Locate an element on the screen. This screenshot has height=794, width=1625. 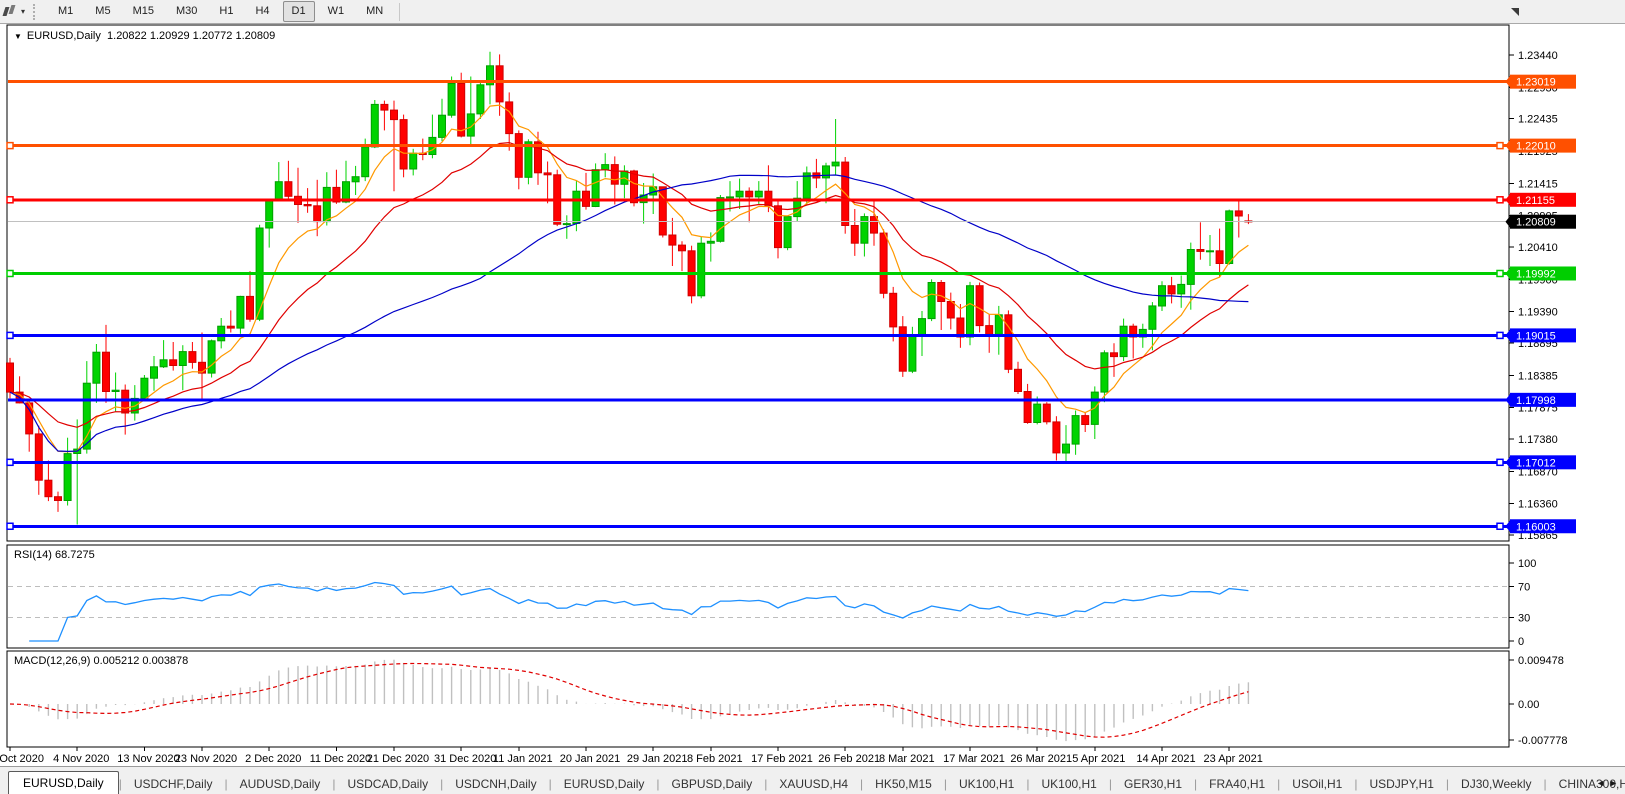
period-button-d1: D1 is located at coordinates (298, 11).